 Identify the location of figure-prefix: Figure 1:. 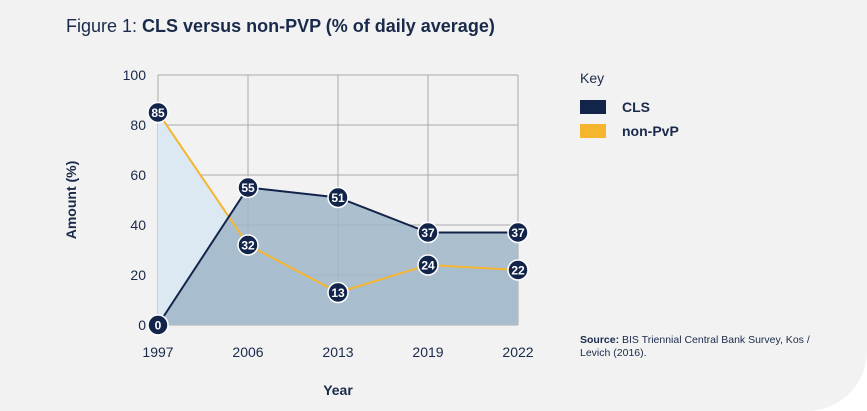
(104, 26).